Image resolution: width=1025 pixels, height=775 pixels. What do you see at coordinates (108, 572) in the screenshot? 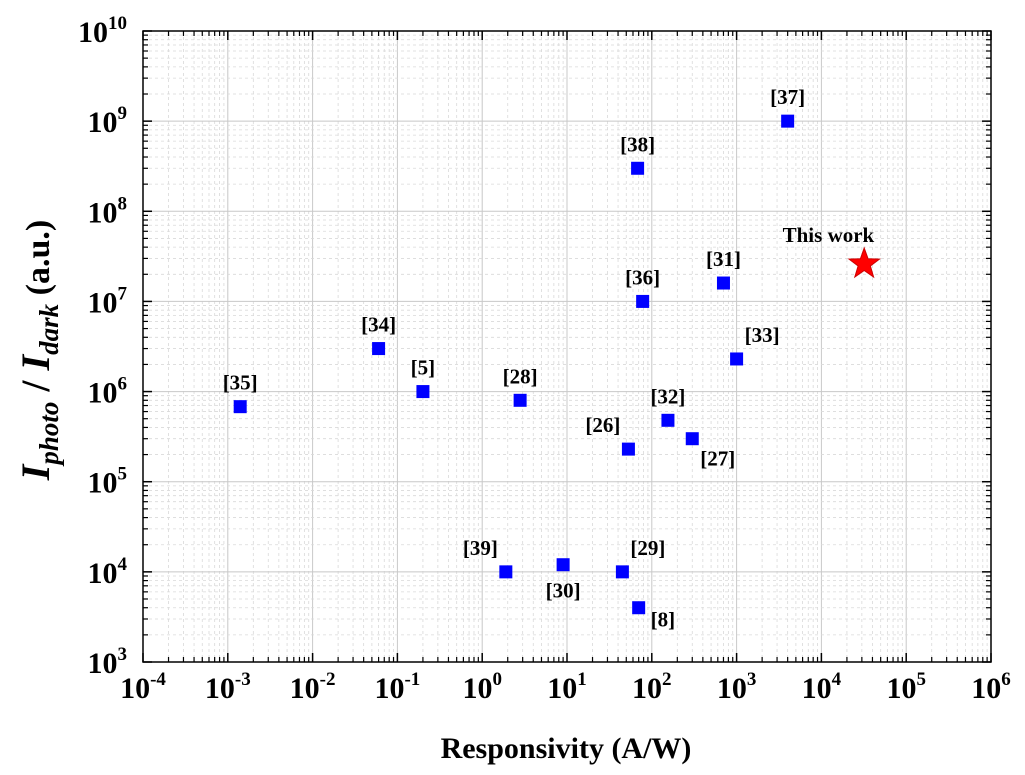
I see `y-tick-label: 10⁴` at bounding box center [108, 572].